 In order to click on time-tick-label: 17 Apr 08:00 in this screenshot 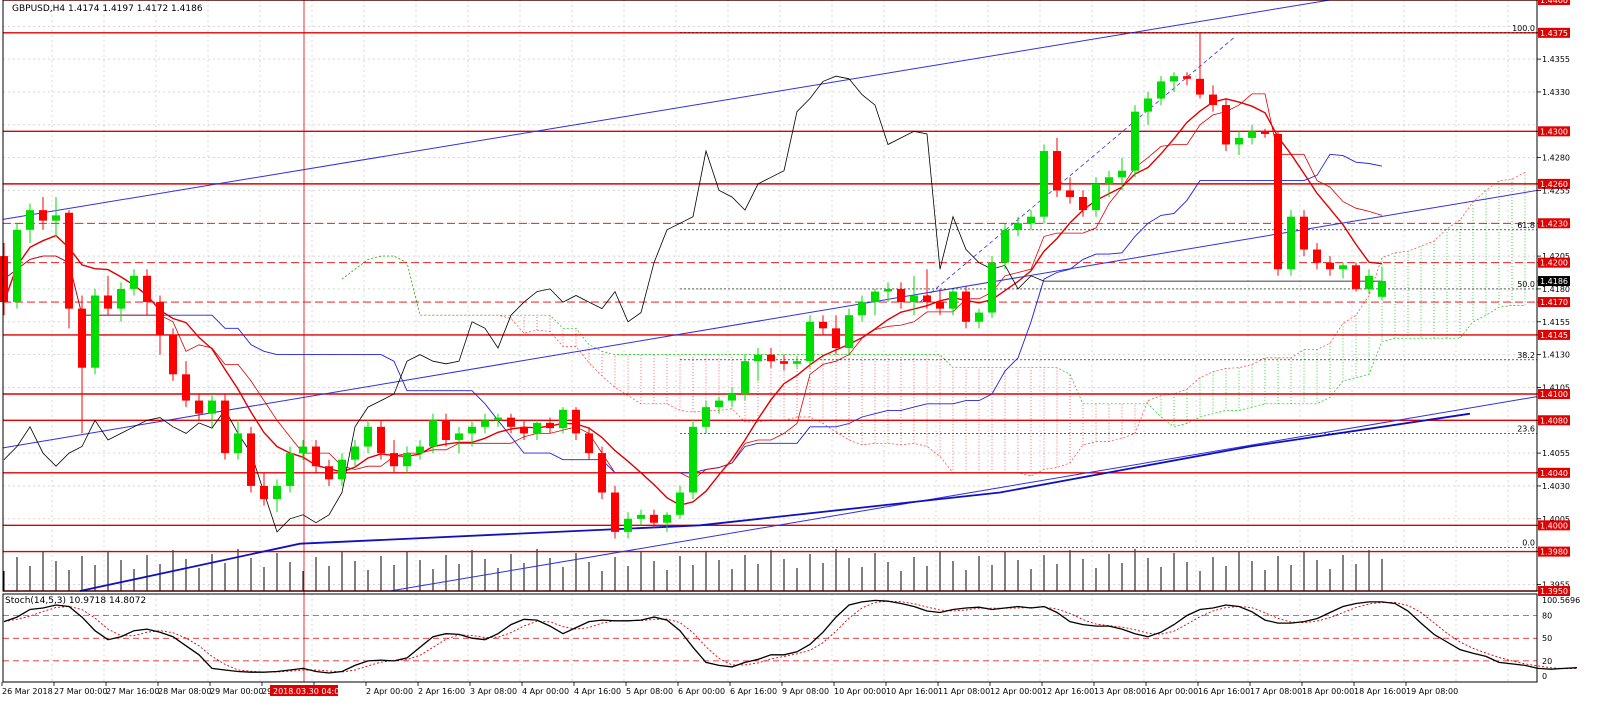, I will do `click(1276, 691)`.